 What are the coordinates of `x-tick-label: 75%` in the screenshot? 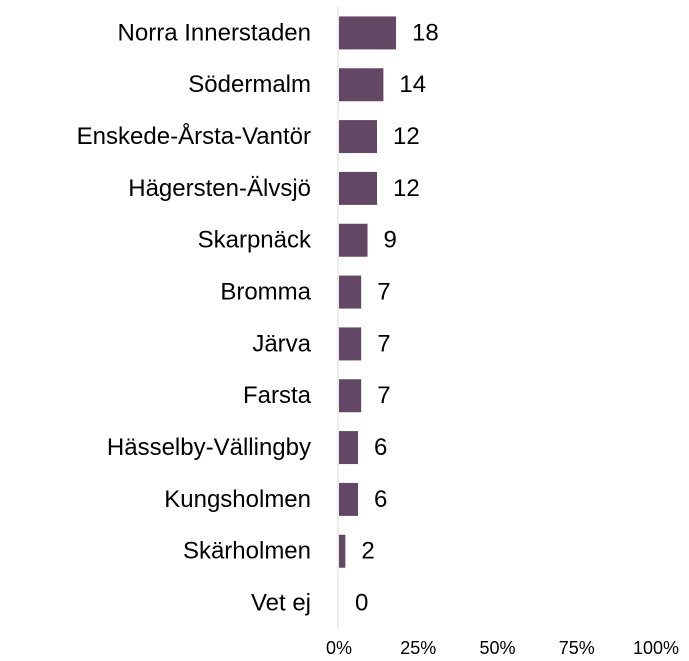 It's located at (577, 648).